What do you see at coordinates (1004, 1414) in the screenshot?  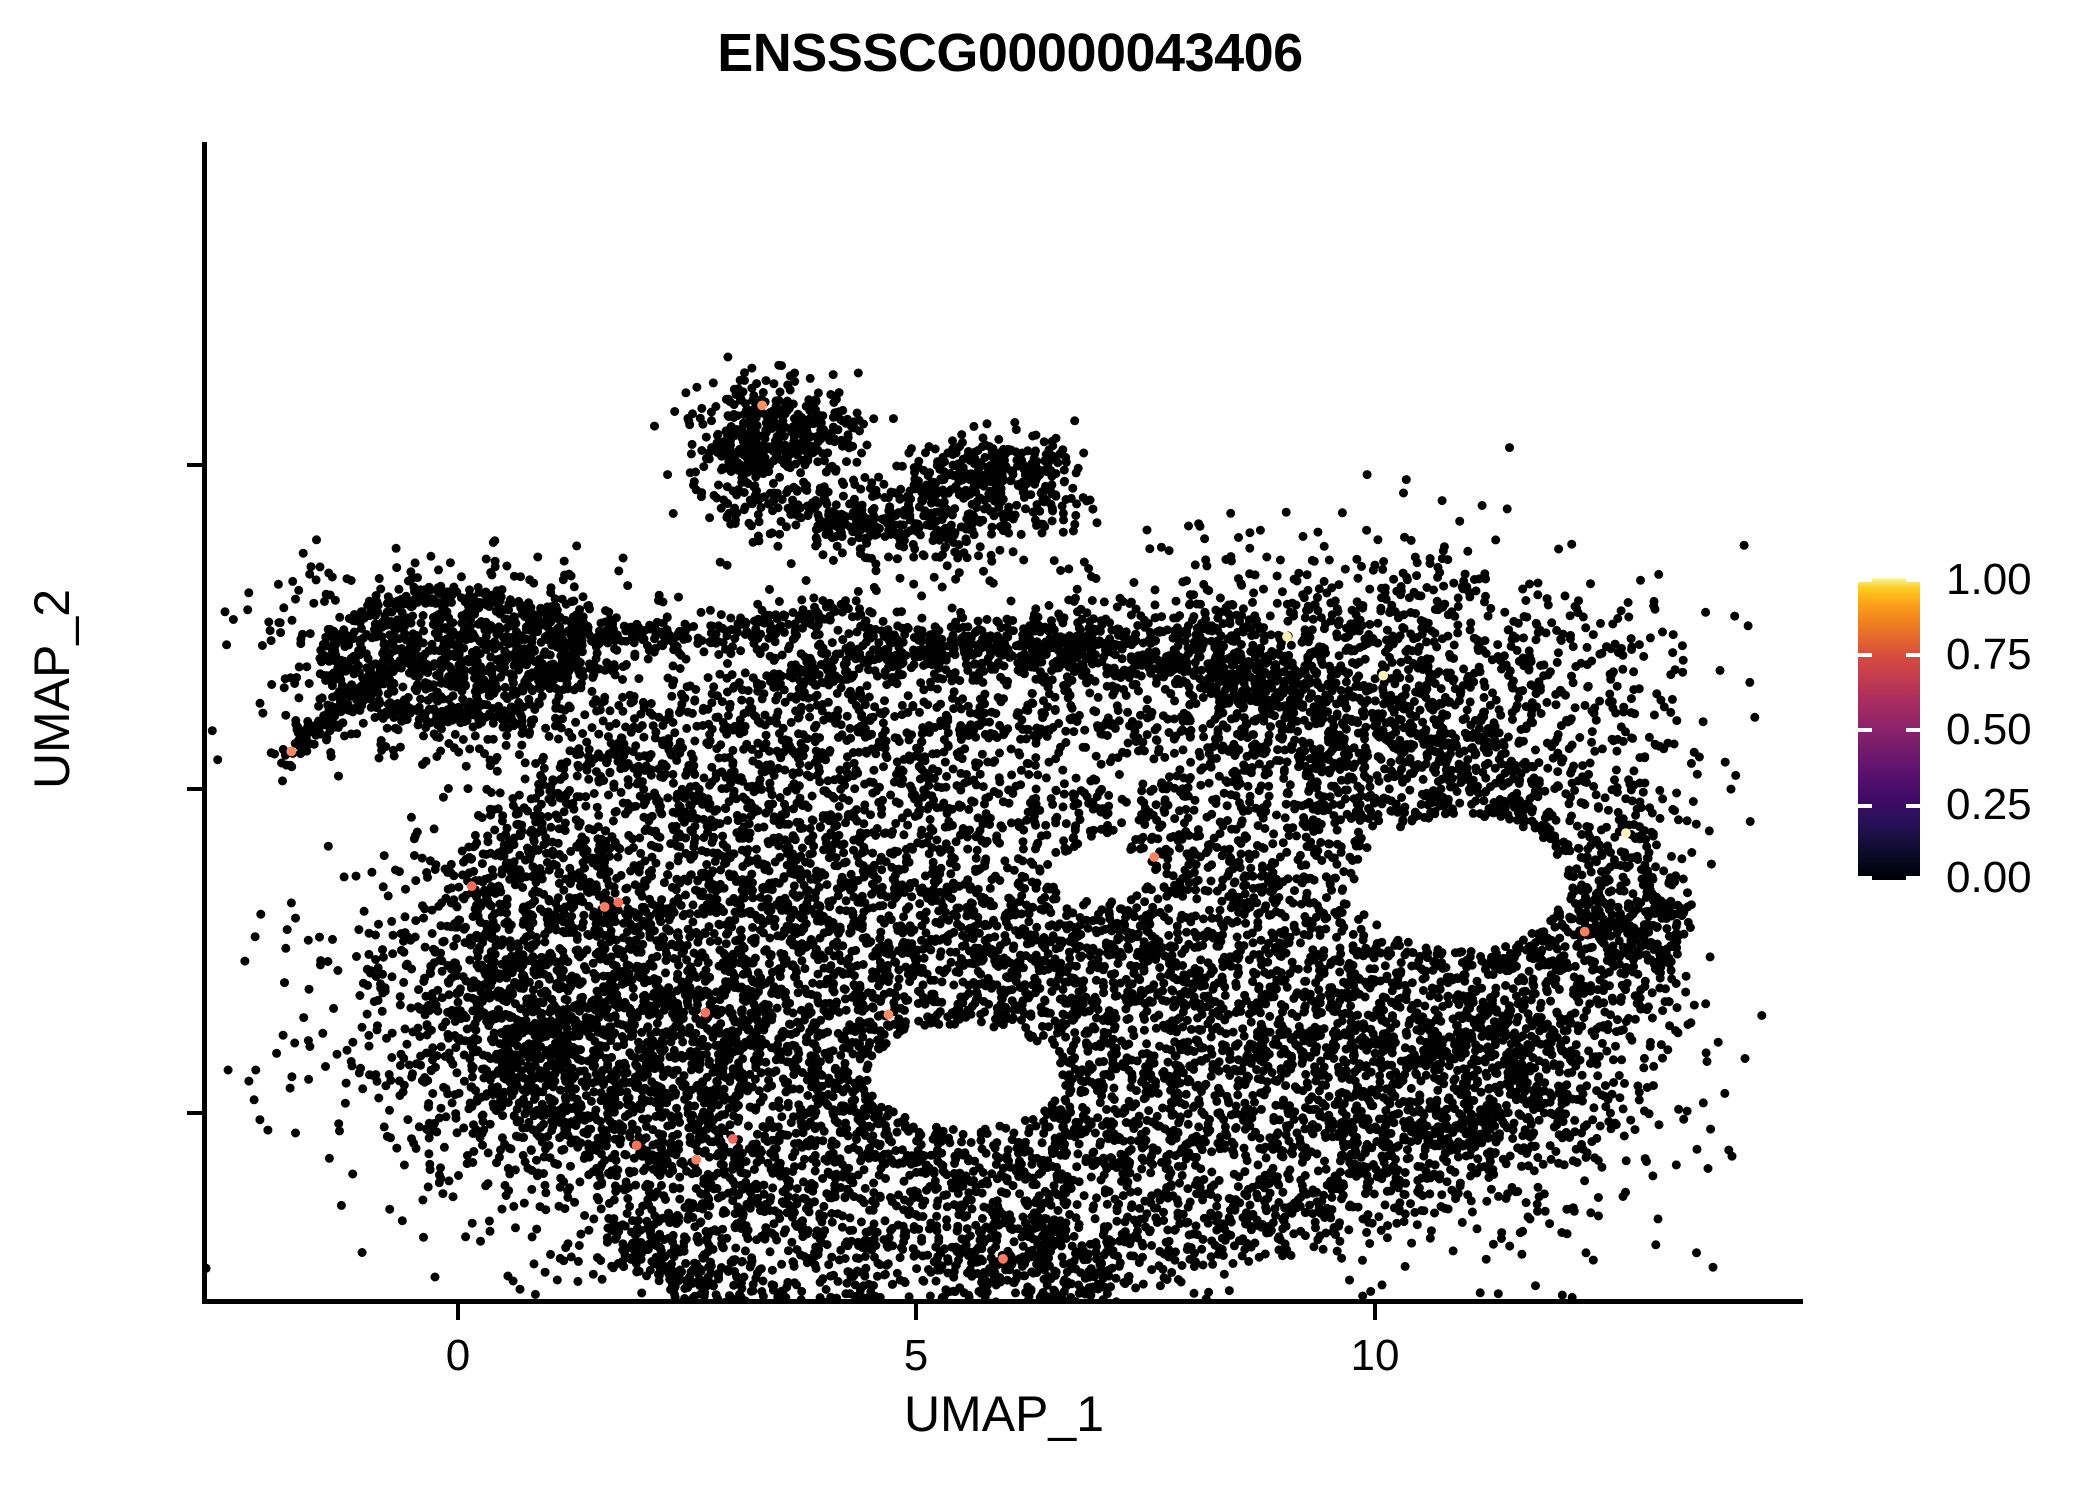 I see `x-axis-label: UMAP_1` at bounding box center [1004, 1414].